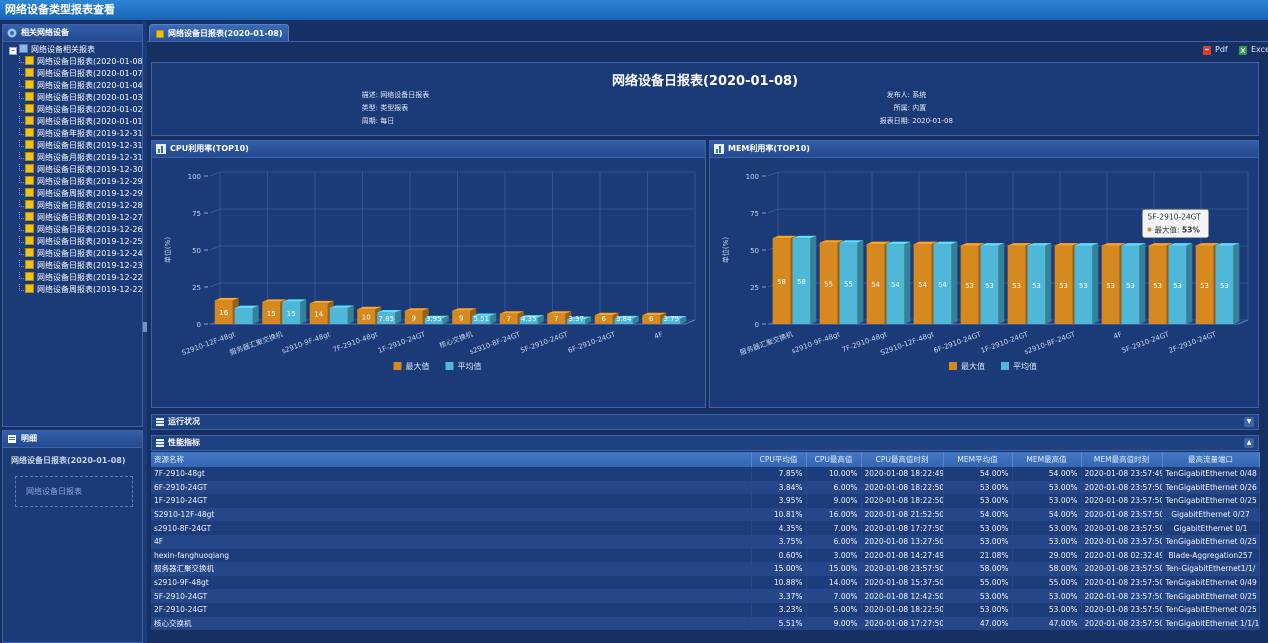 This screenshot has width=1268, height=643. What do you see at coordinates (461, 318) in the screenshot?
I see `data-label: 9` at bounding box center [461, 318].